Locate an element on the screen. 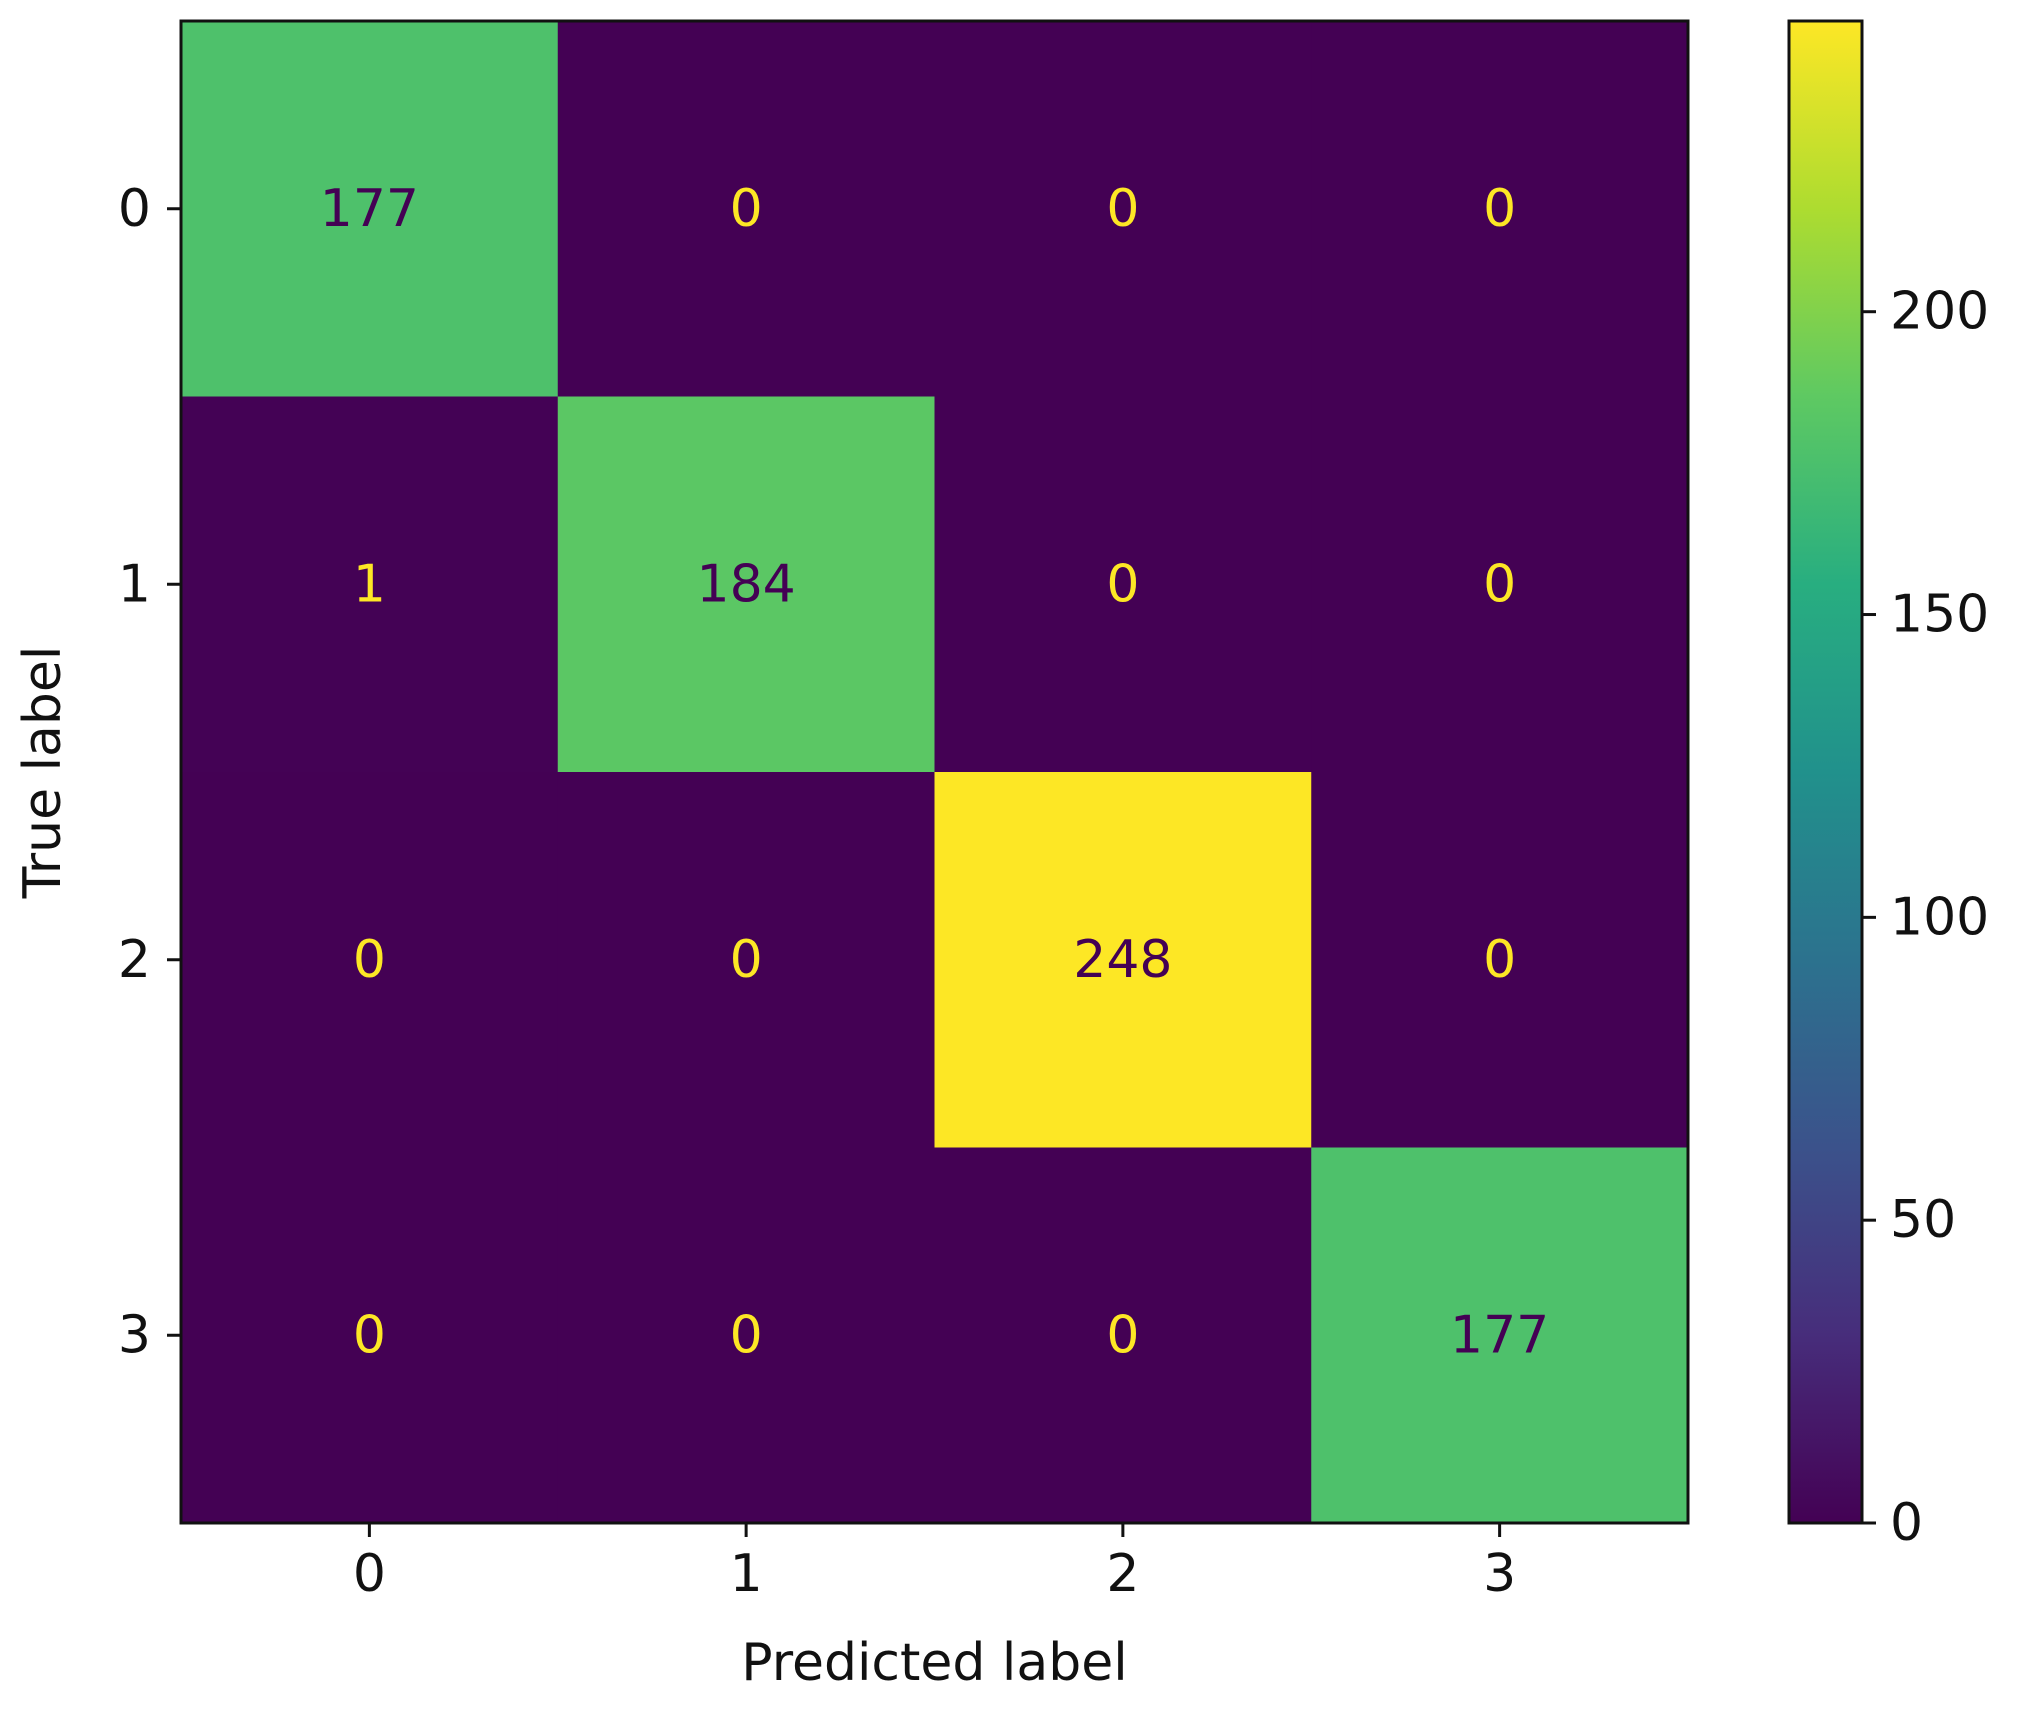 The height and width of the screenshot is (1712, 2020). cell-value-2-3: 0 is located at coordinates (1499, 960).